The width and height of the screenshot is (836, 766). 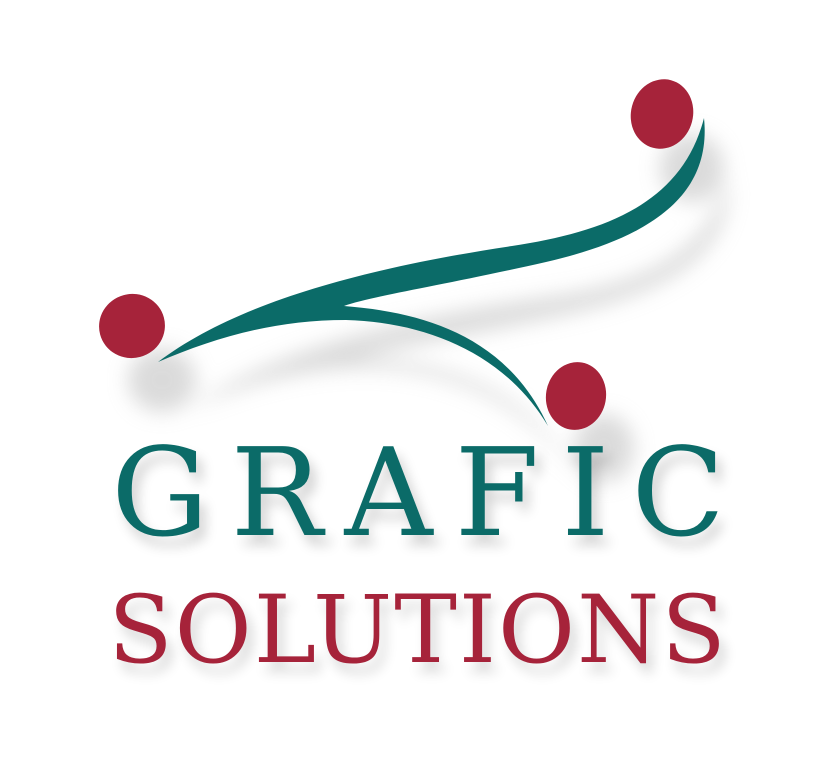 What do you see at coordinates (132, 326) in the screenshot?
I see `left-dot` at bounding box center [132, 326].